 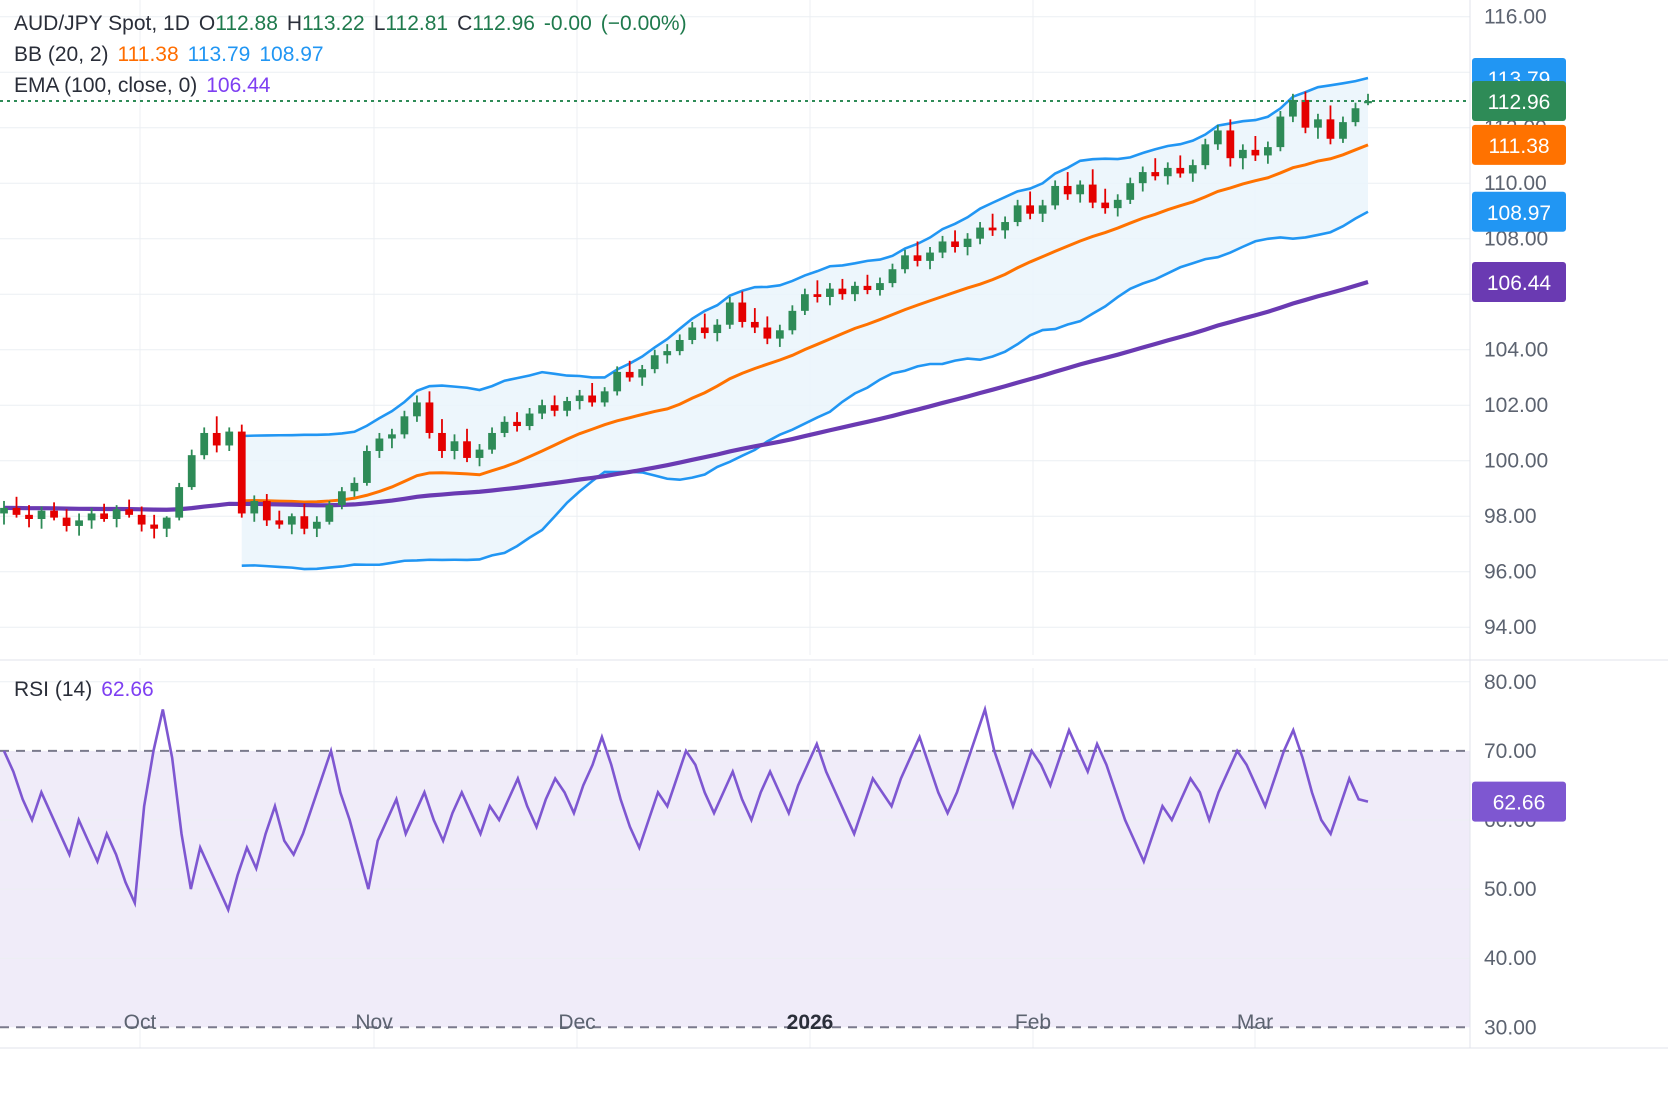 What do you see at coordinates (1516, 350) in the screenshot?
I see `price-tick-label: 104.00` at bounding box center [1516, 350].